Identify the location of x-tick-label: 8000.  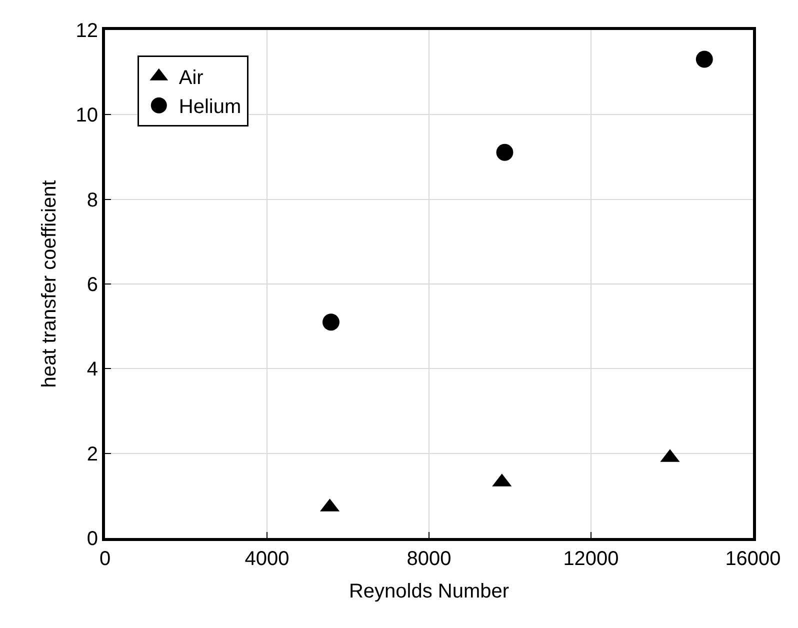
(429, 559).